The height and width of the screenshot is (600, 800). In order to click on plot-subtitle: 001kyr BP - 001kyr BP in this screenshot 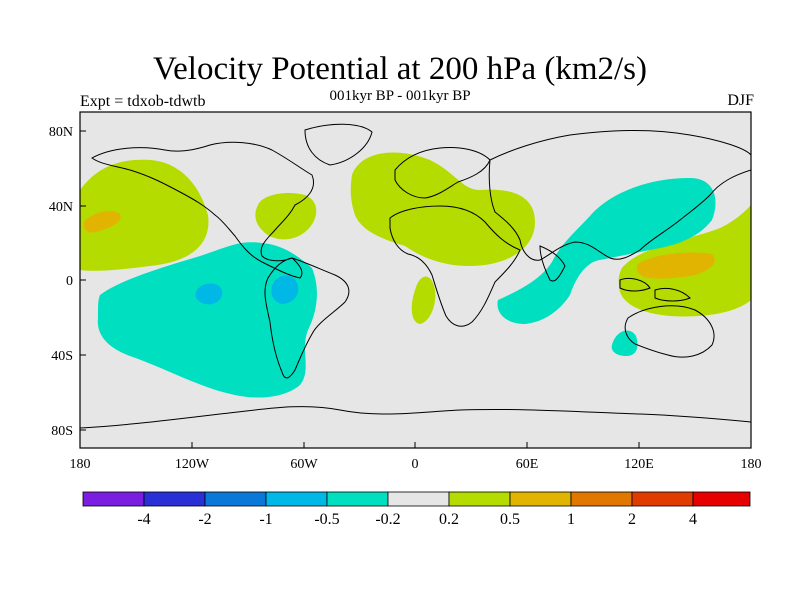, I will do `click(400, 96)`.